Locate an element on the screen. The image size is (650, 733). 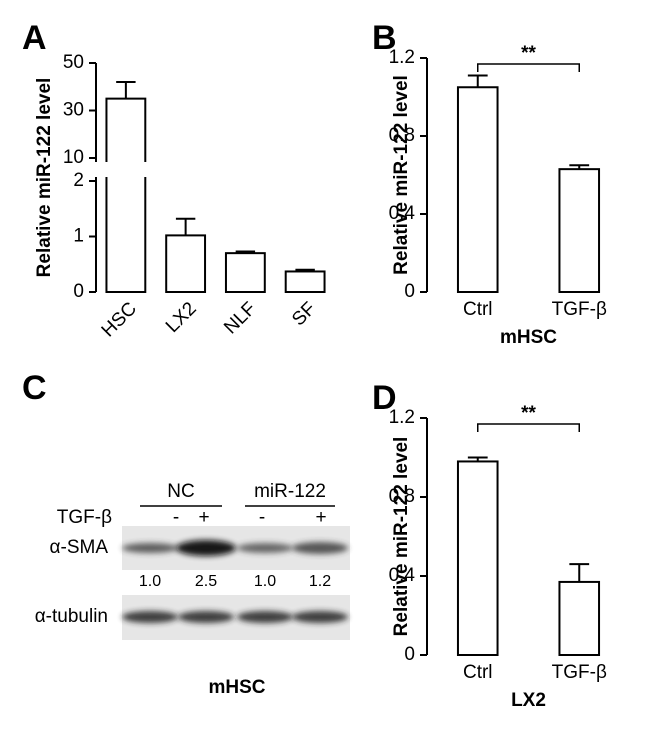
x-axis-label: mHSC is located at coordinates (528, 337).